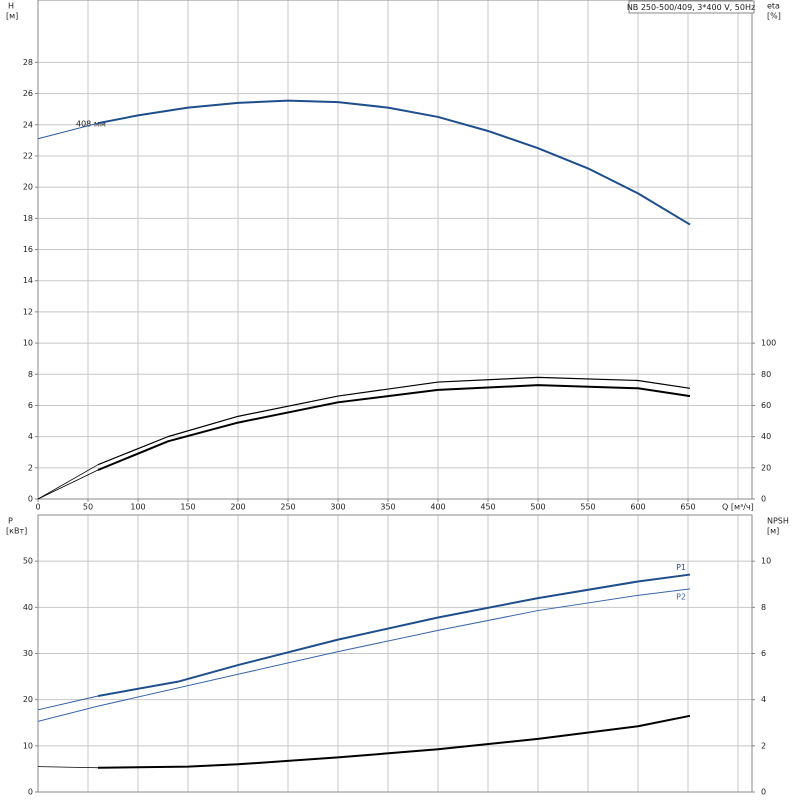 The height and width of the screenshot is (800, 800). What do you see at coordinates (768, 343) in the screenshot?
I see `y2-tick-label: 100` at bounding box center [768, 343].